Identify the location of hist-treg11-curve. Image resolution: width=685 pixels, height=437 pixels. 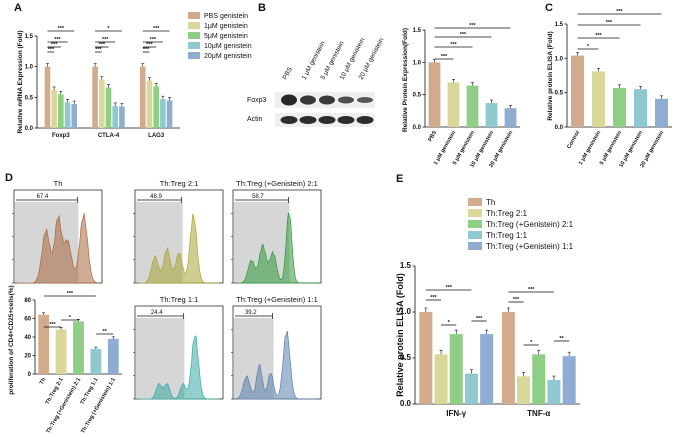
(179, 367).